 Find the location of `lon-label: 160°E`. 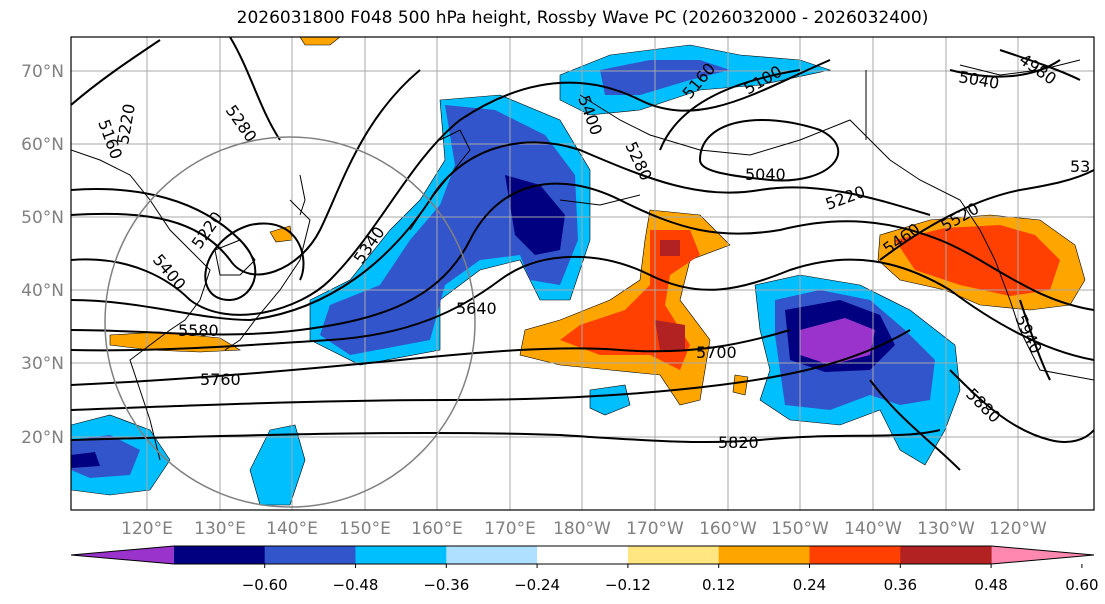

lon-label: 160°E is located at coordinates (437, 529).